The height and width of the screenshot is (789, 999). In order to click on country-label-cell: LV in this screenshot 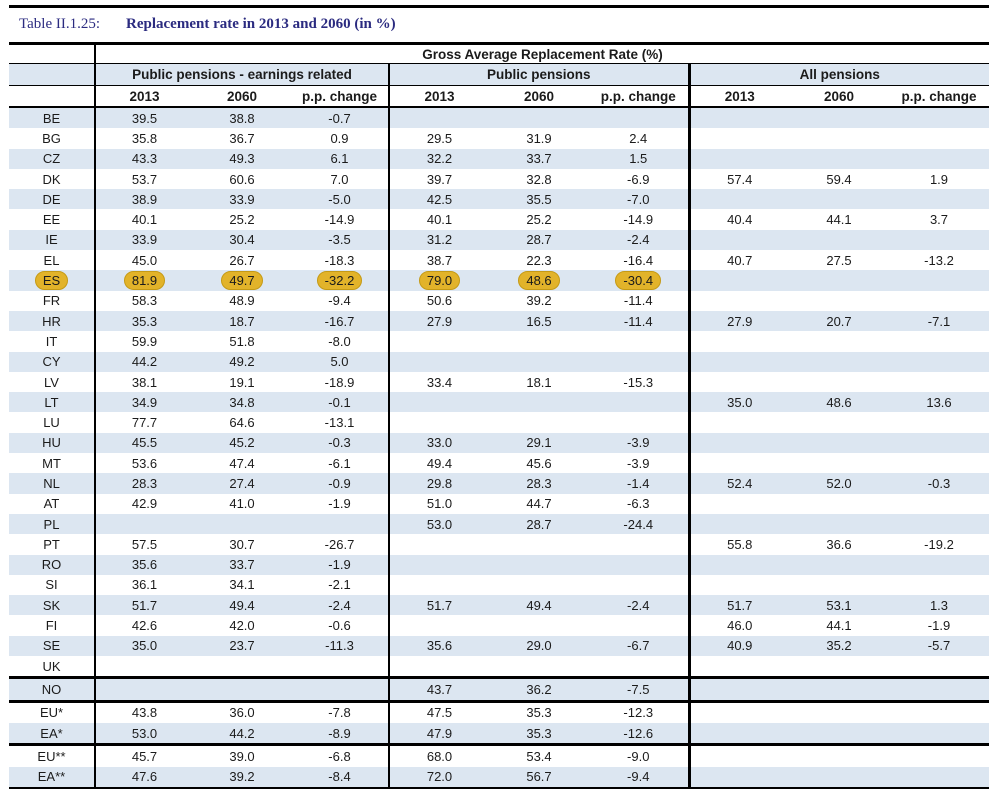, I will do `click(52, 382)`.